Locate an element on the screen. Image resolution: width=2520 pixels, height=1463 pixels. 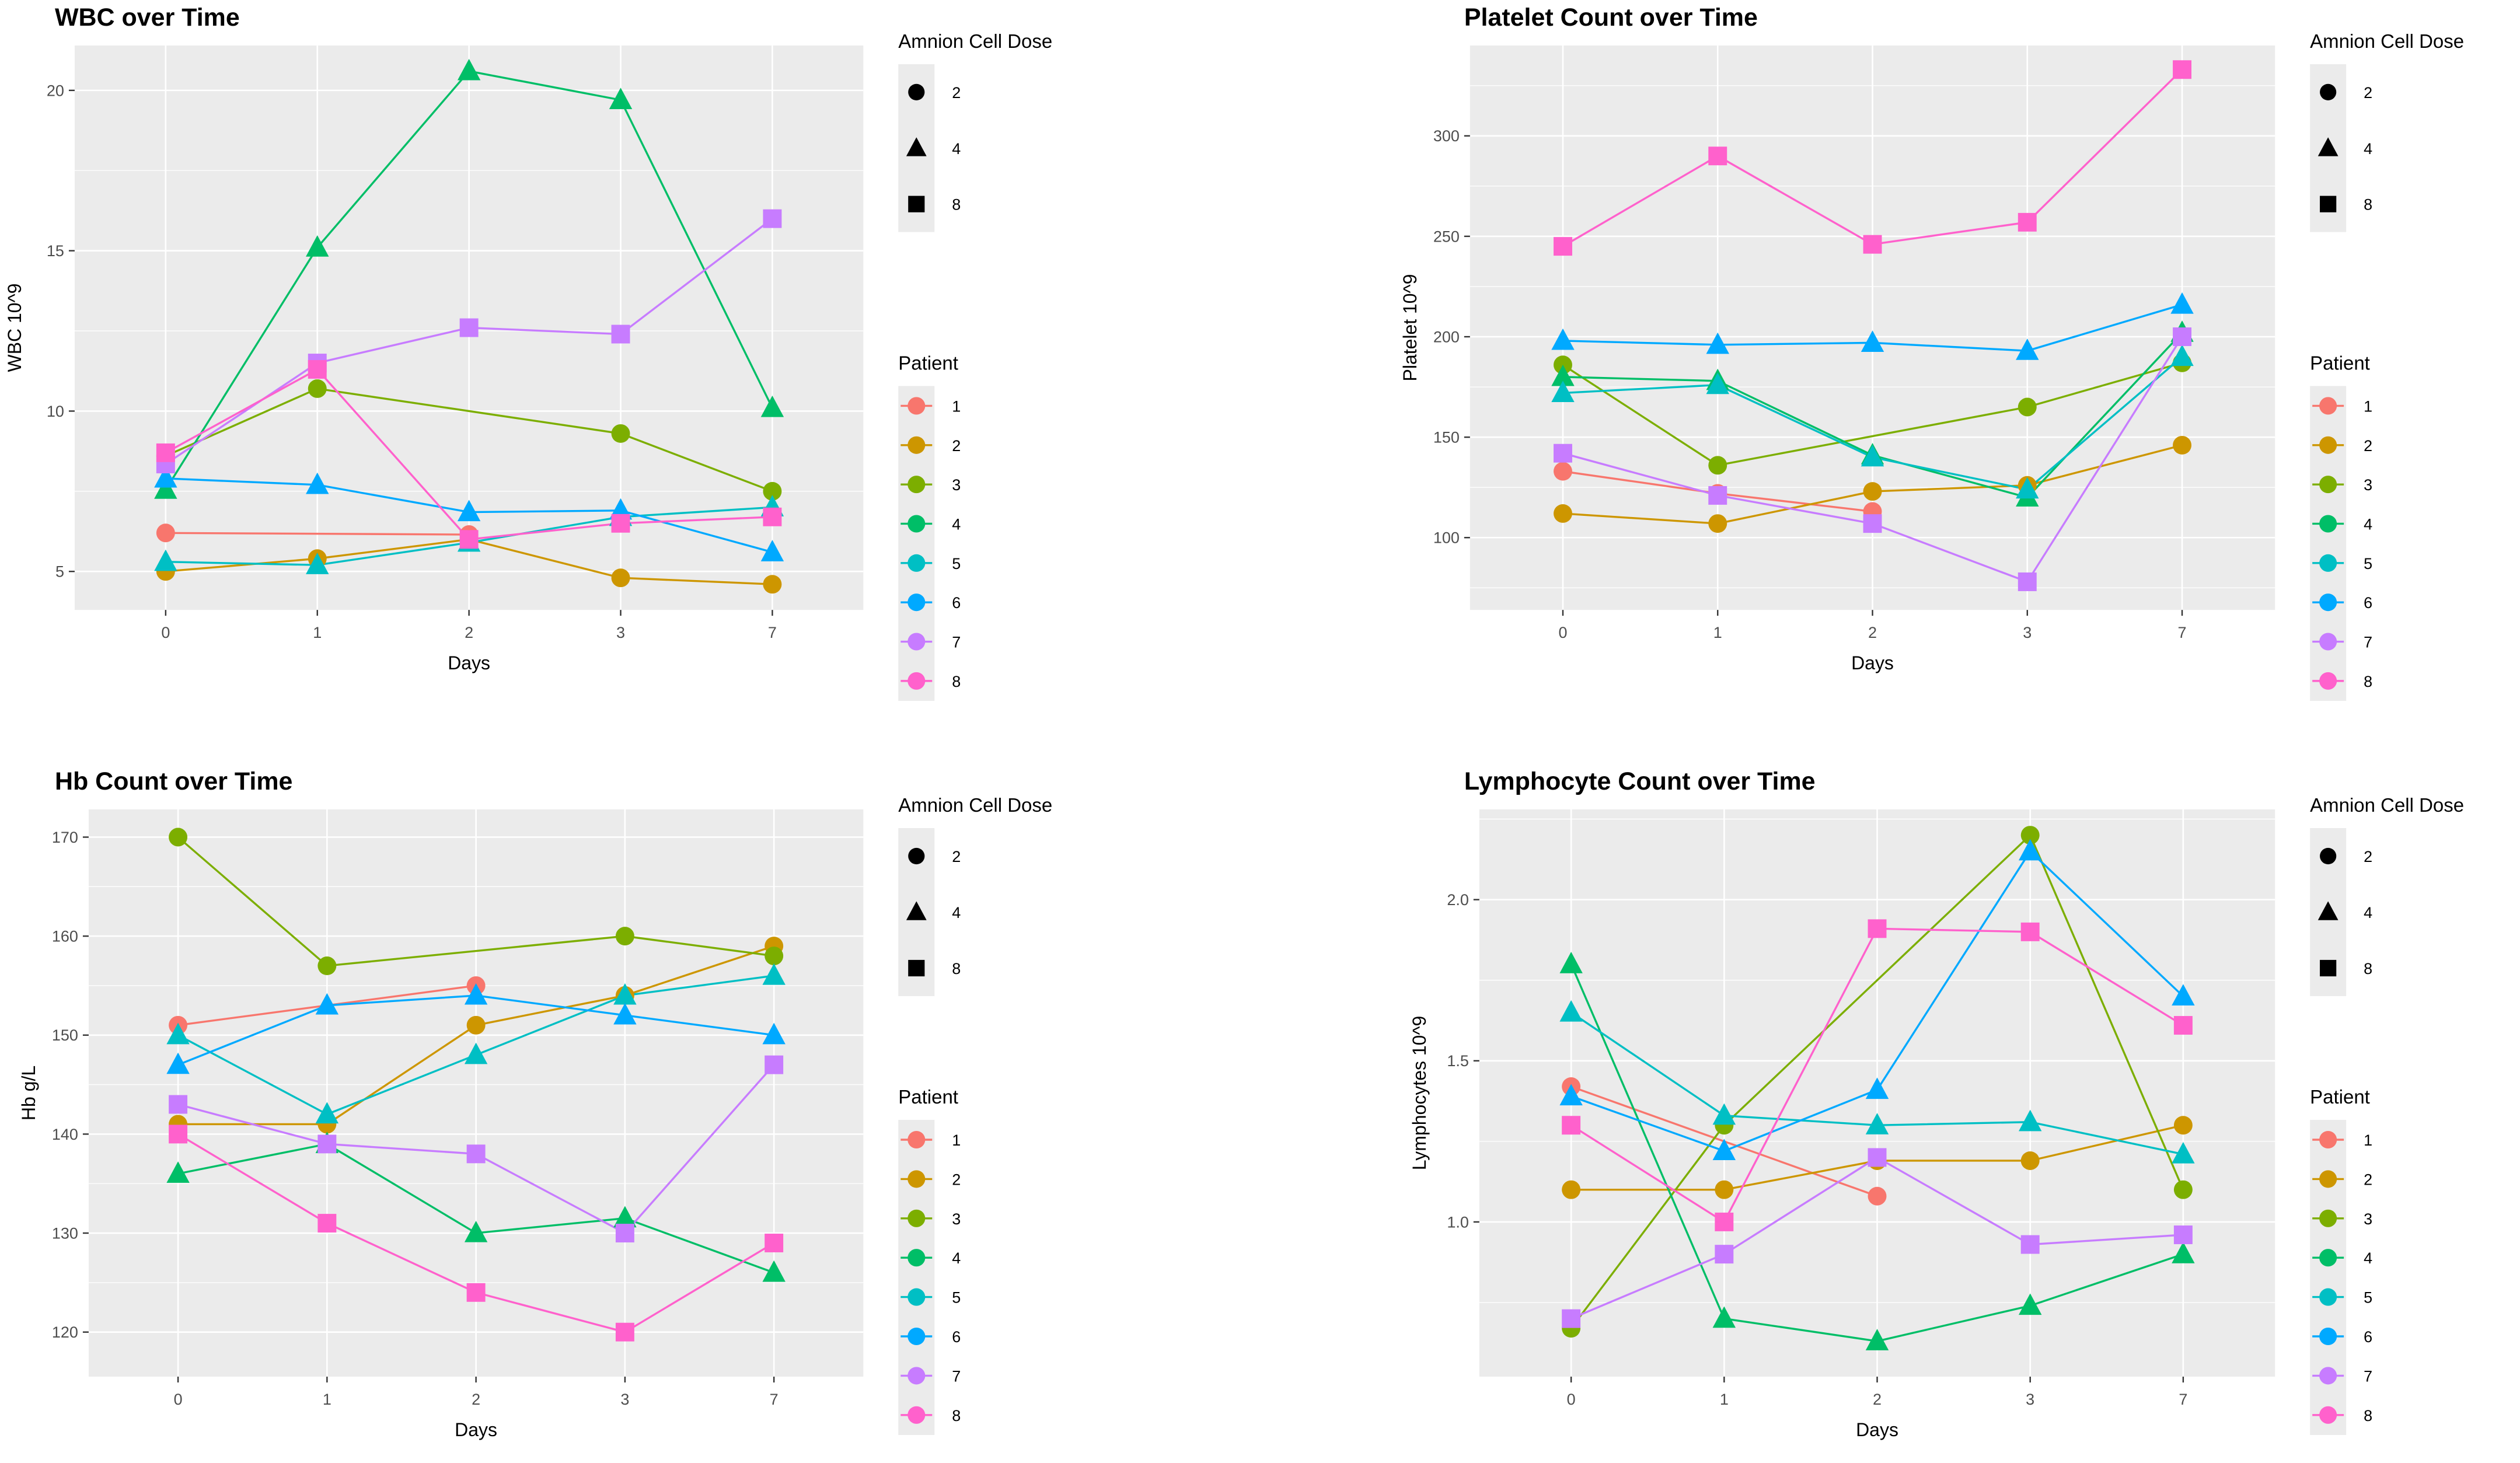
y-tick-label: 1.0 is located at coordinates (1458, 1222).